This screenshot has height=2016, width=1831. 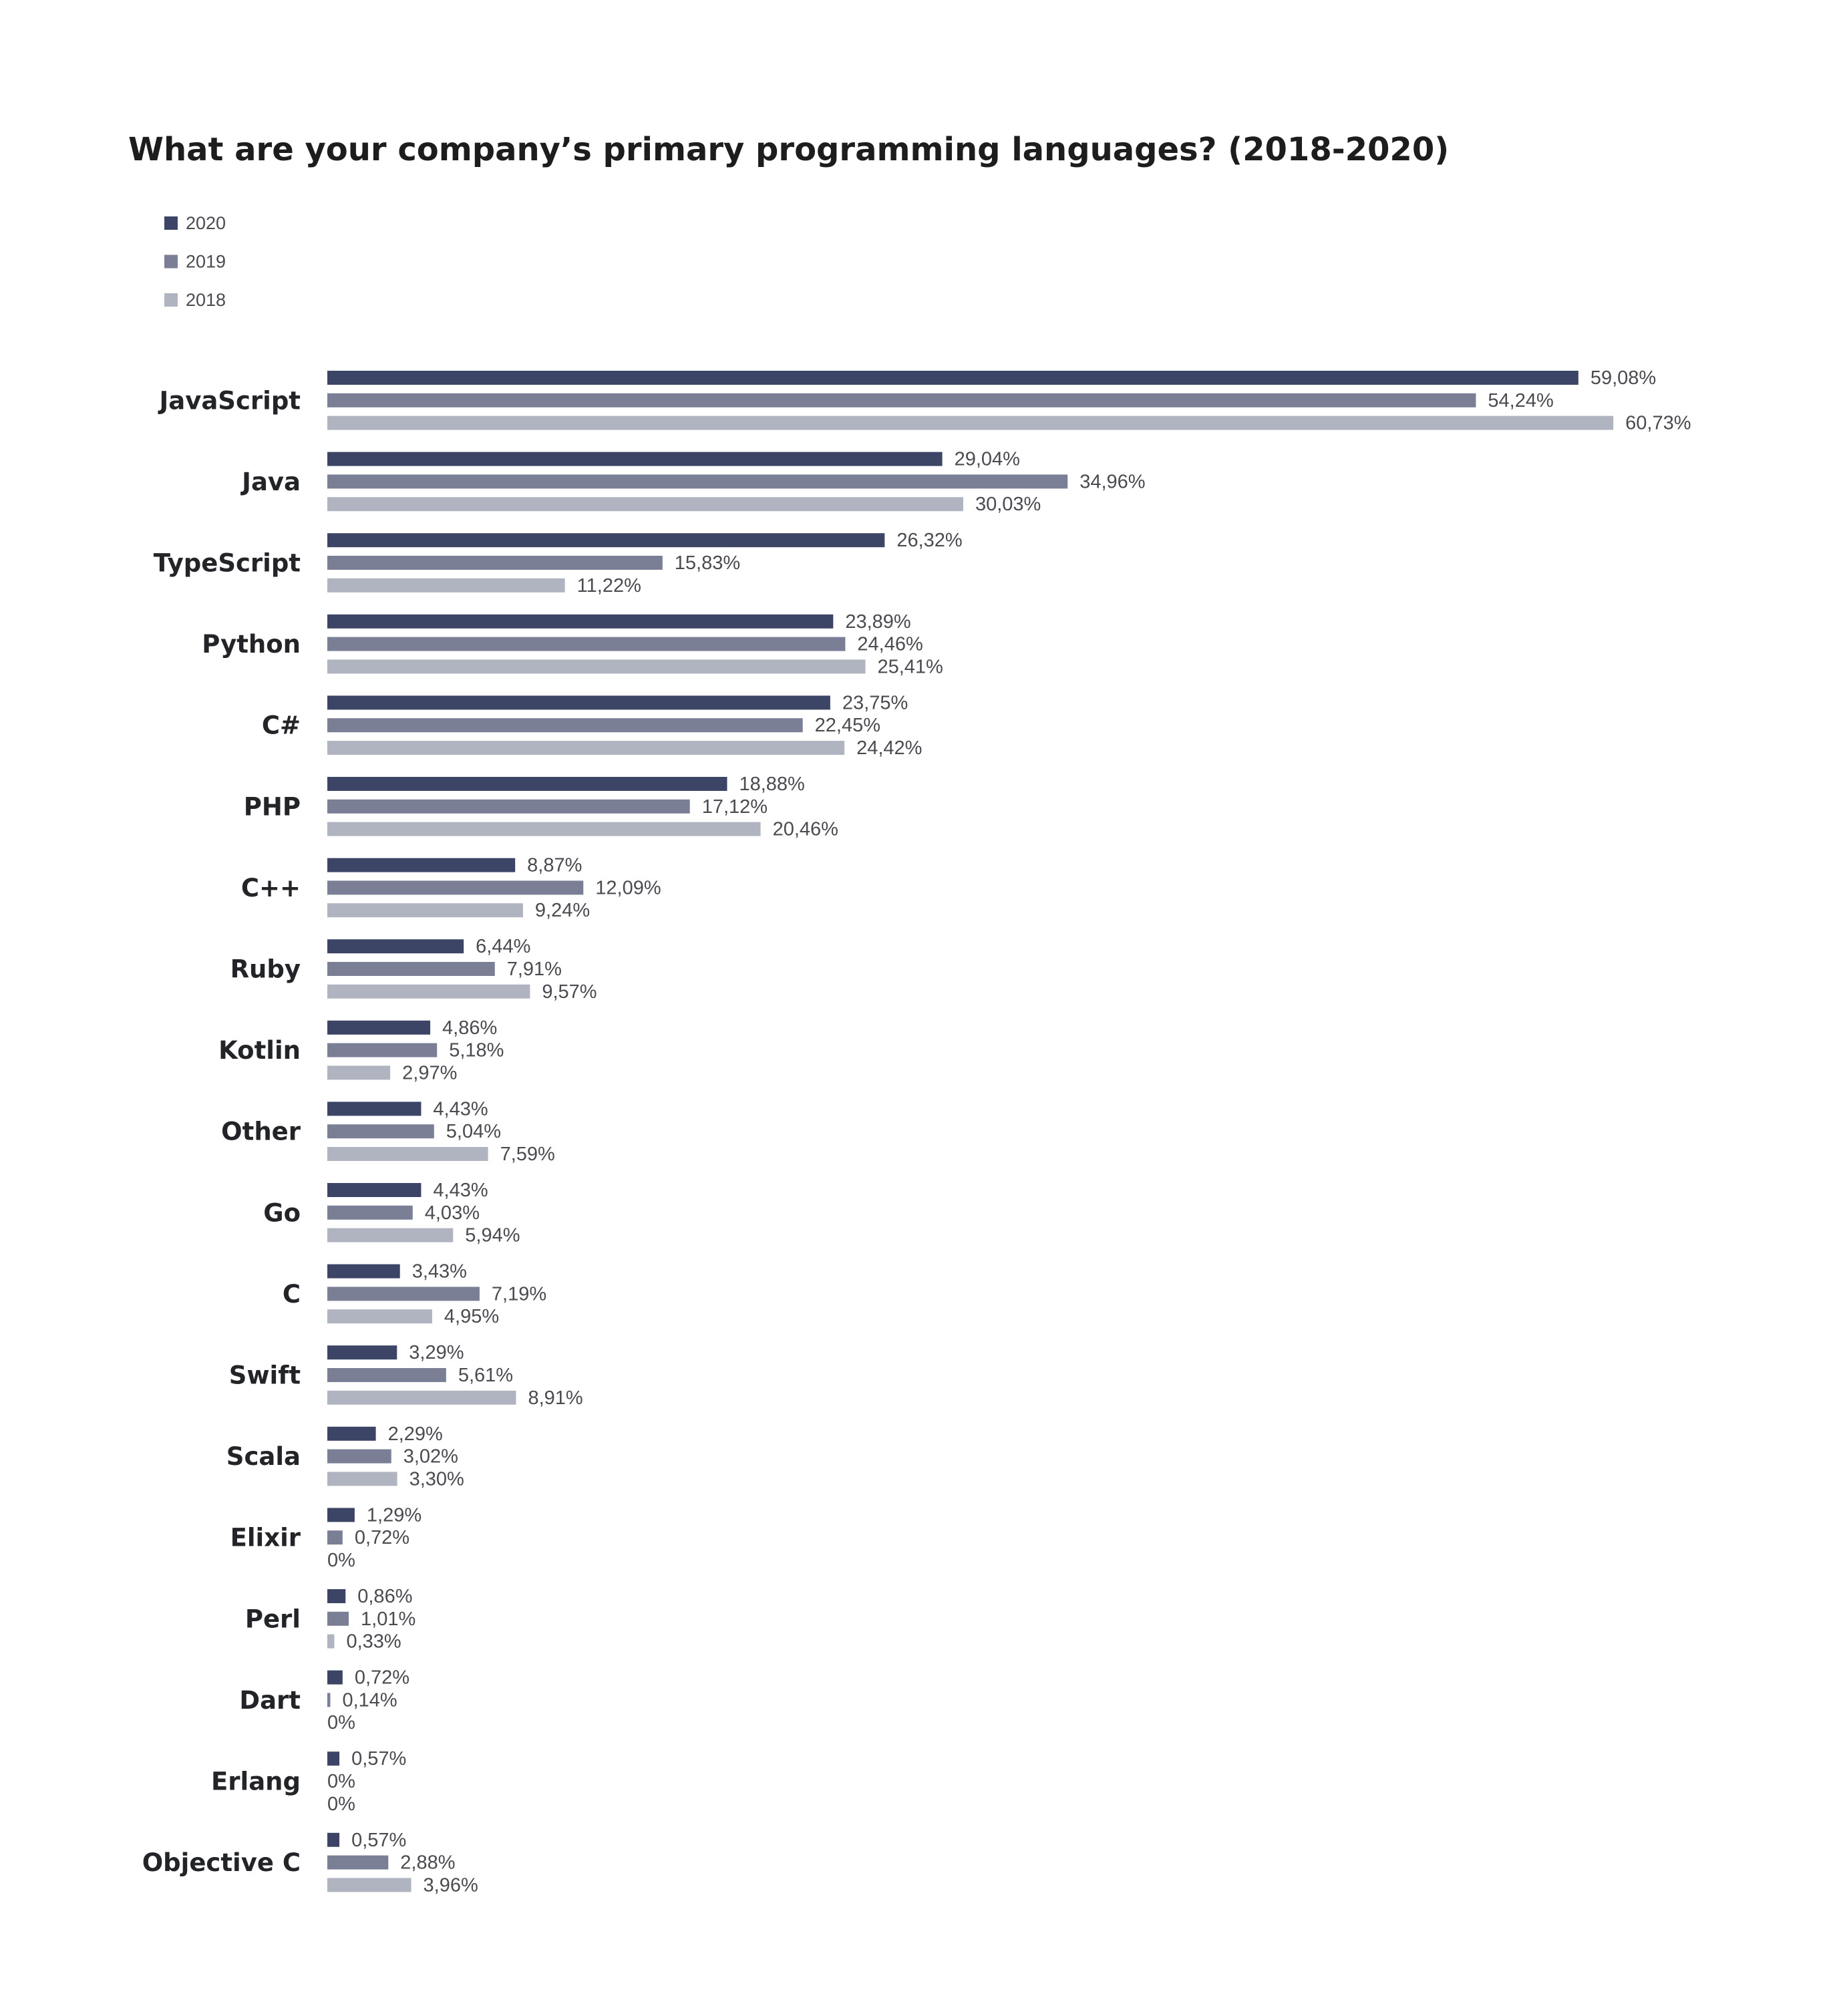 What do you see at coordinates (265, 969) in the screenshot?
I see `category-label: Ruby` at bounding box center [265, 969].